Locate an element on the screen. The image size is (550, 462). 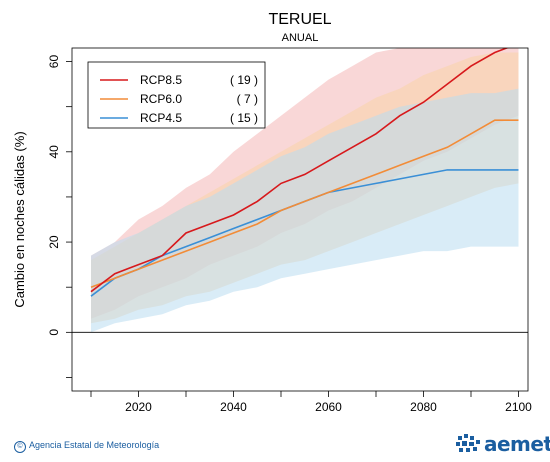
x-tick-label: 2040 is located at coordinates (233, 407).